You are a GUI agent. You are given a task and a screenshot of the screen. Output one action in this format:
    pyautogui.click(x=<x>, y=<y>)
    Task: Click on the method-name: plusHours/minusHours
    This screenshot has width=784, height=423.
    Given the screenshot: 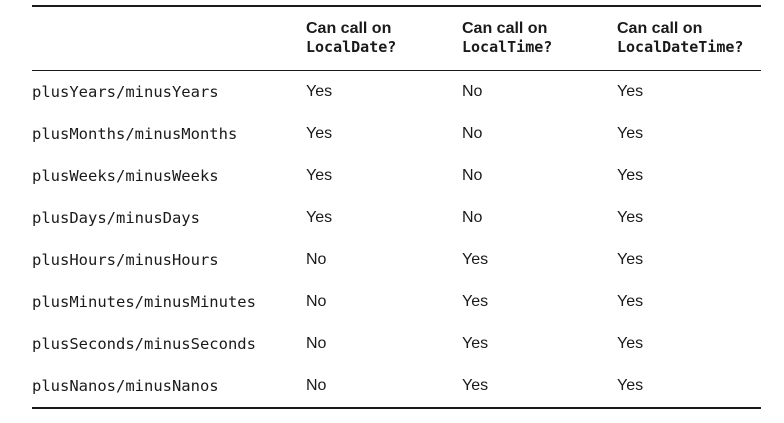 What is the action you would take?
    pyautogui.click(x=125, y=260)
    